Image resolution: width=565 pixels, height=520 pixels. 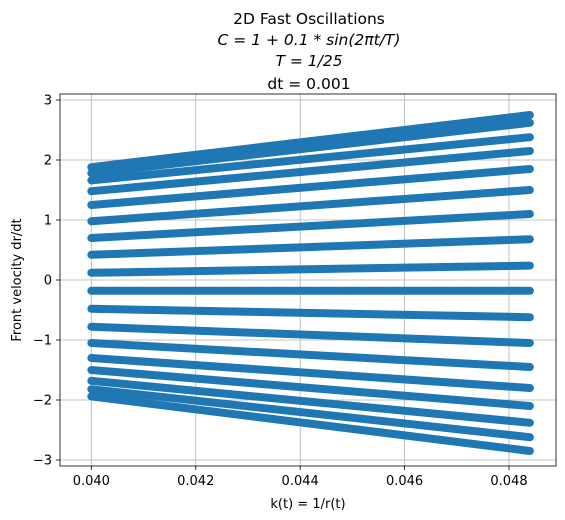 I want to click on y-tick-label: 1, so click(x=48, y=221).